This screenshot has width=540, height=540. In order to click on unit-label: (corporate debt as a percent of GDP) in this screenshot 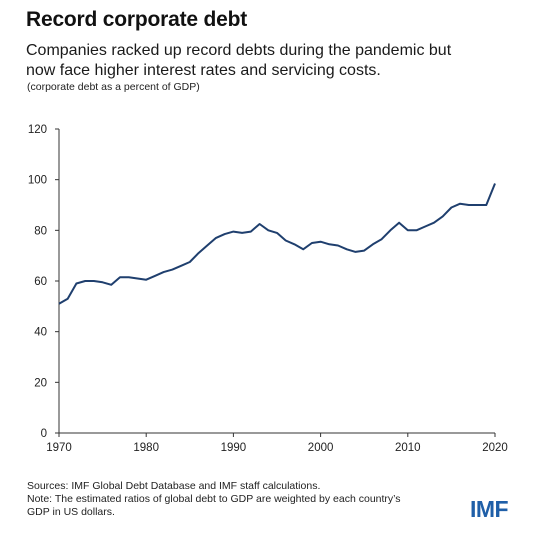, I will do `click(113, 87)`.